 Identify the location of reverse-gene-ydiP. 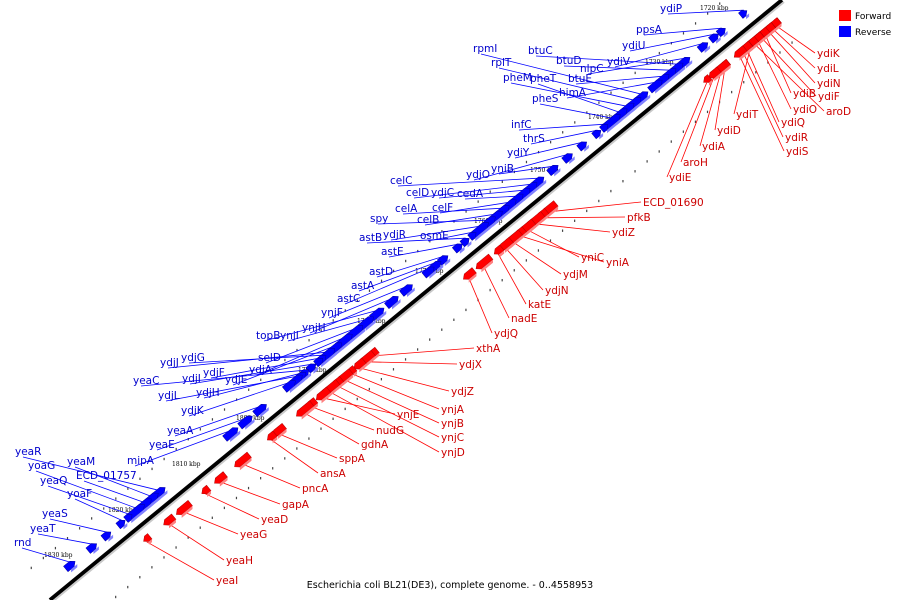
(744, 15).